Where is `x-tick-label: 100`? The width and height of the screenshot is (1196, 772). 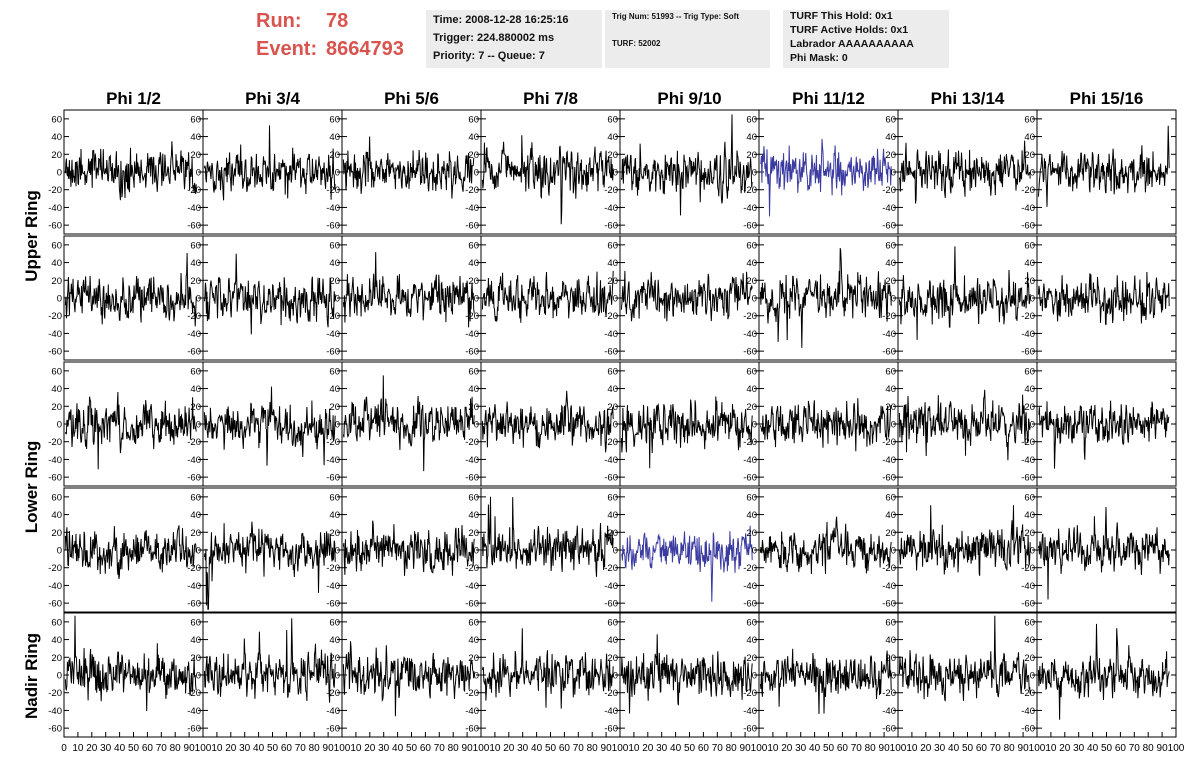
x-tick-label: 100 is located at coordinates (1176, 748).